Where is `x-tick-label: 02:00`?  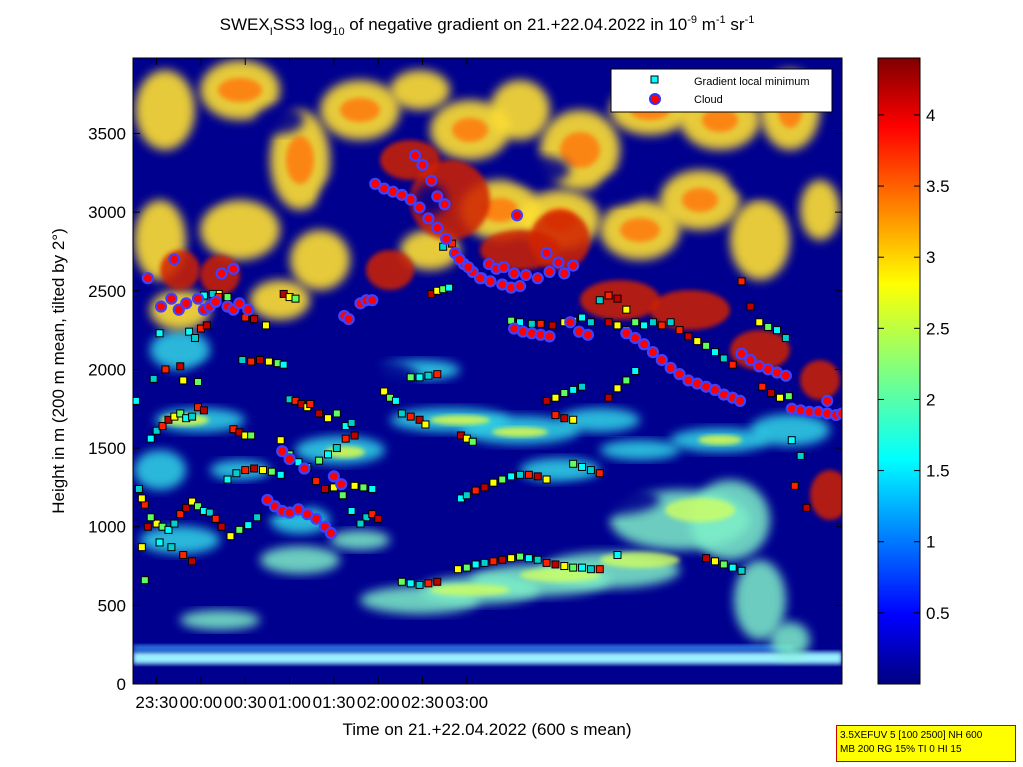 x-tick-label: 02:00 is located at coordinates (378, 702).